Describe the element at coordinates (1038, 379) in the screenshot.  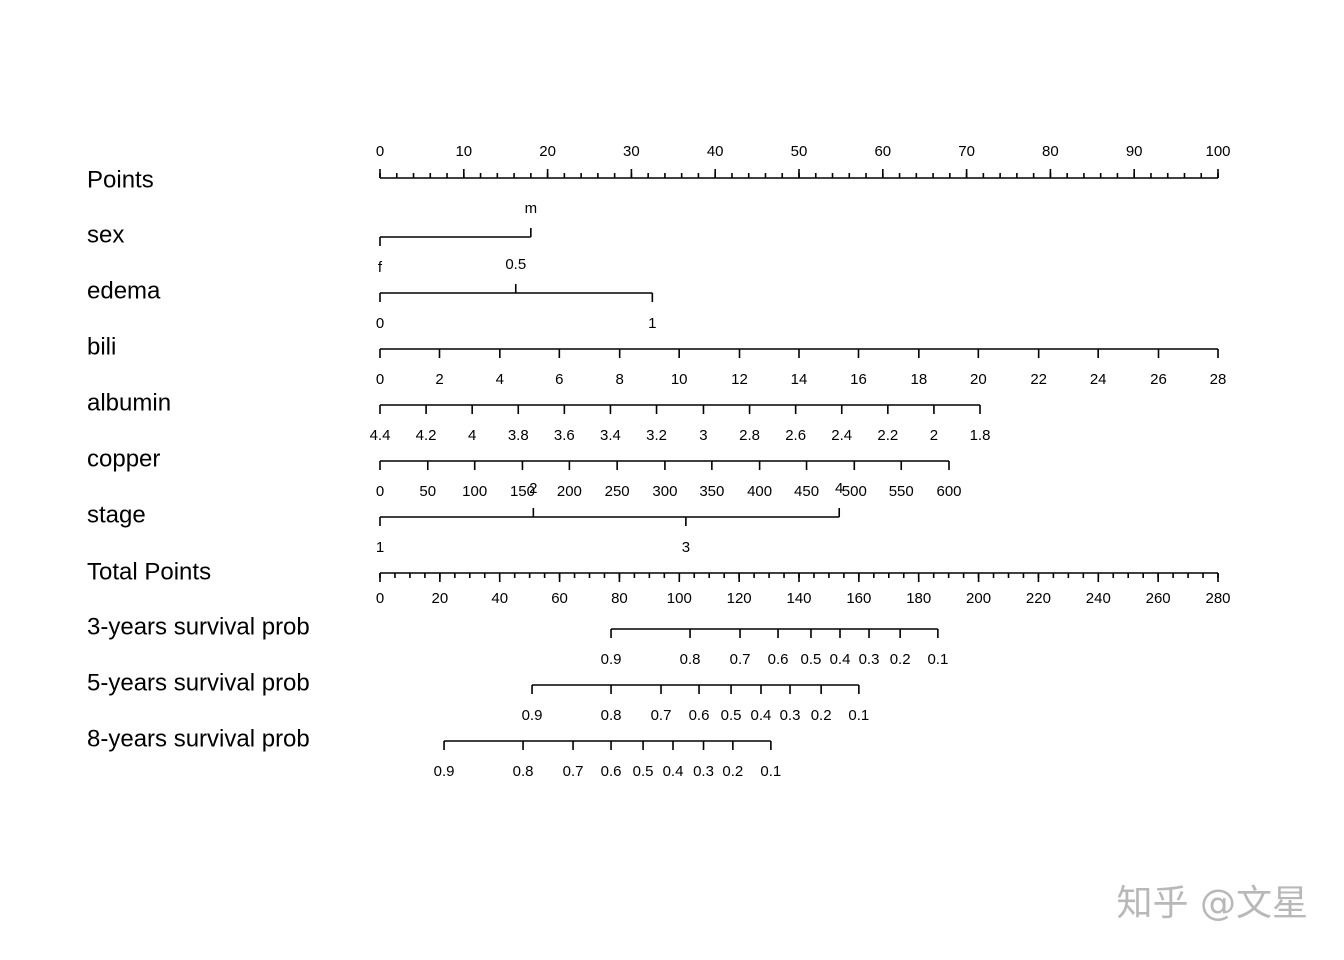
I see `tick-label: 22` at that location.